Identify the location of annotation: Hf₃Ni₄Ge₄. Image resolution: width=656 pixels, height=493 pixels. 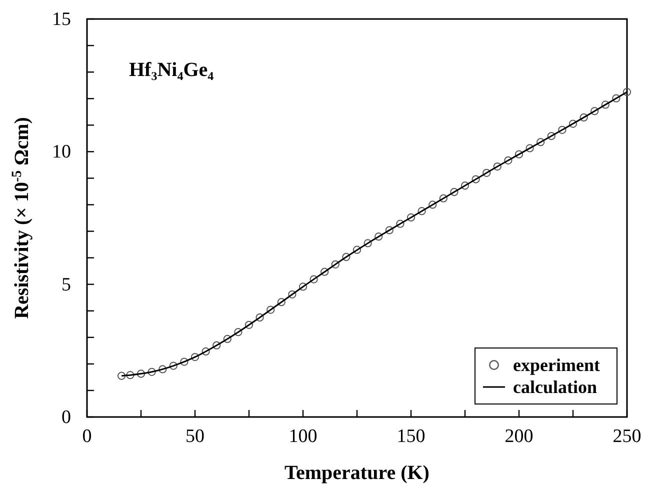
(171, 70).